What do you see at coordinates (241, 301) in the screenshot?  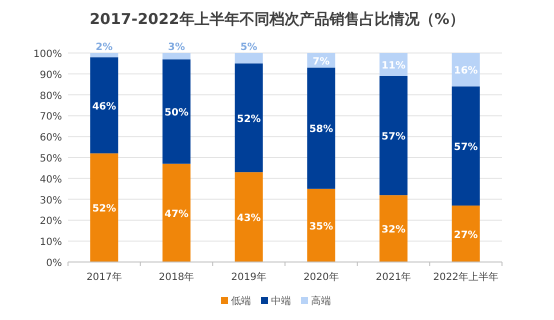 I see `legend-label: 低端` at bounding box center [241, 301].